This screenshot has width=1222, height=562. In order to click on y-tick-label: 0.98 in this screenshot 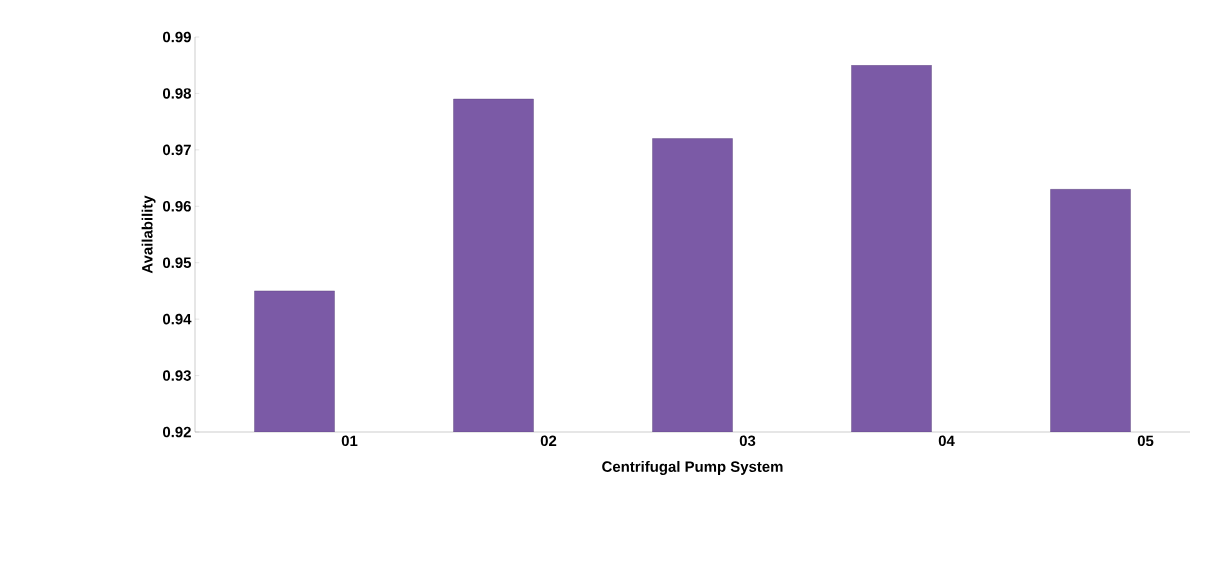, I will do `click(177, 93)`.